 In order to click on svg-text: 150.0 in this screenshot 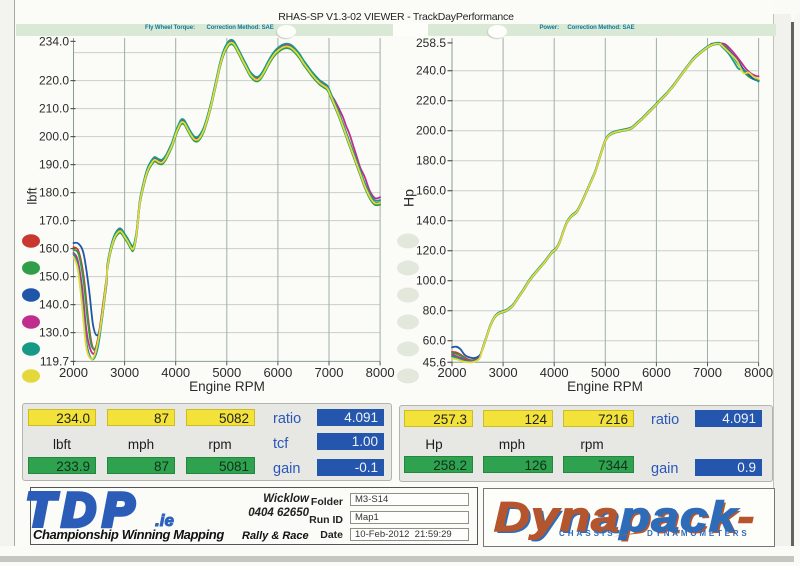, I will do `click(54, 277)`.